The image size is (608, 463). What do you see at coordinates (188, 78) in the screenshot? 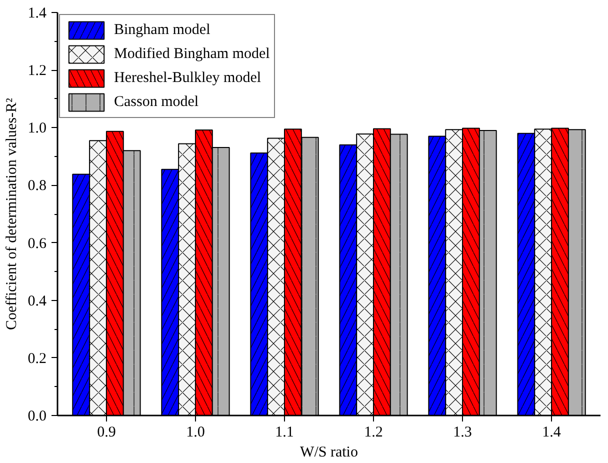
I see `legend-label: Hereshel-Bulkley model` at bounding box center [188, 78].